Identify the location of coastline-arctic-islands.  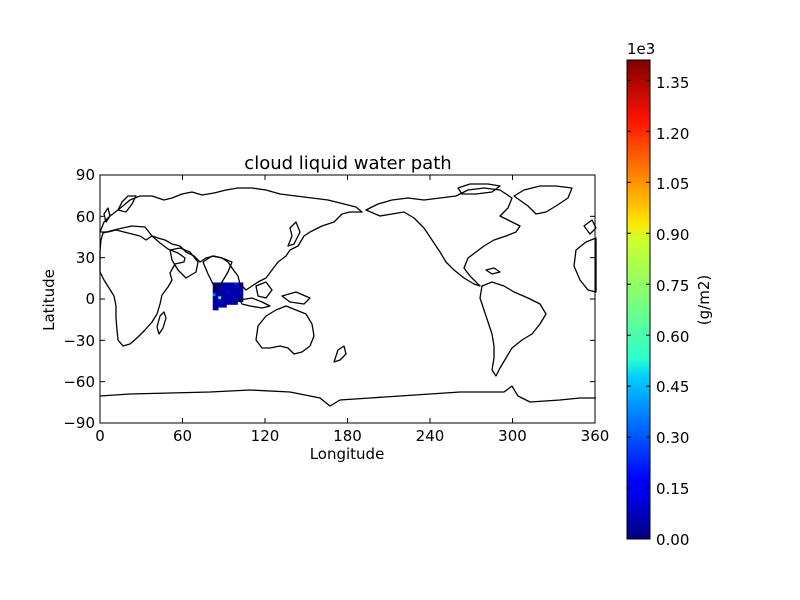
(479, 189).